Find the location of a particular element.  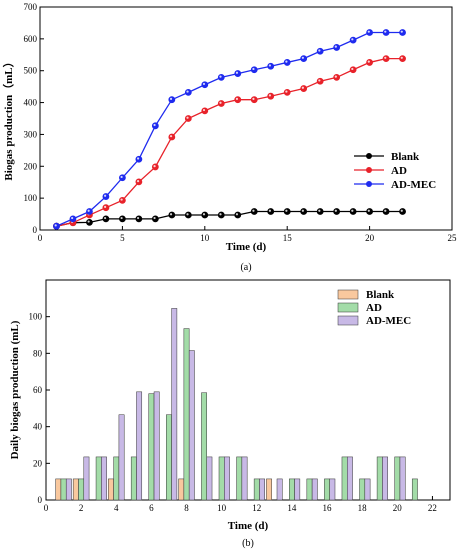

y-axis-label: Daily biogas production (mL) is located at coordinates (15, 389).